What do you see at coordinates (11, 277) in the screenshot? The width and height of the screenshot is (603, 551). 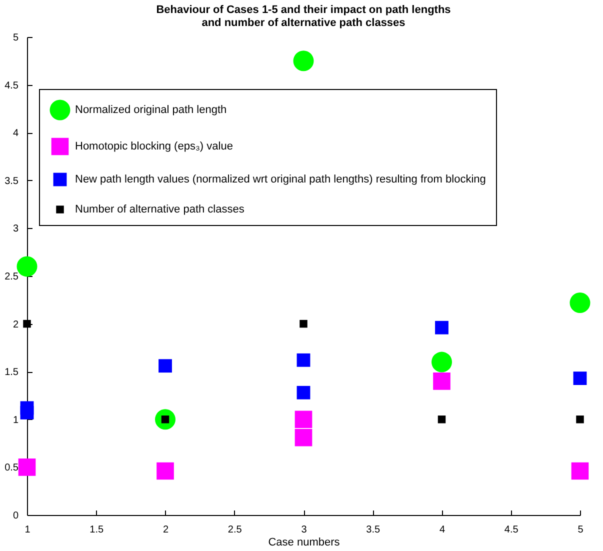 I see `y-tick-label: 2.5` at bounding box center [11, 277].